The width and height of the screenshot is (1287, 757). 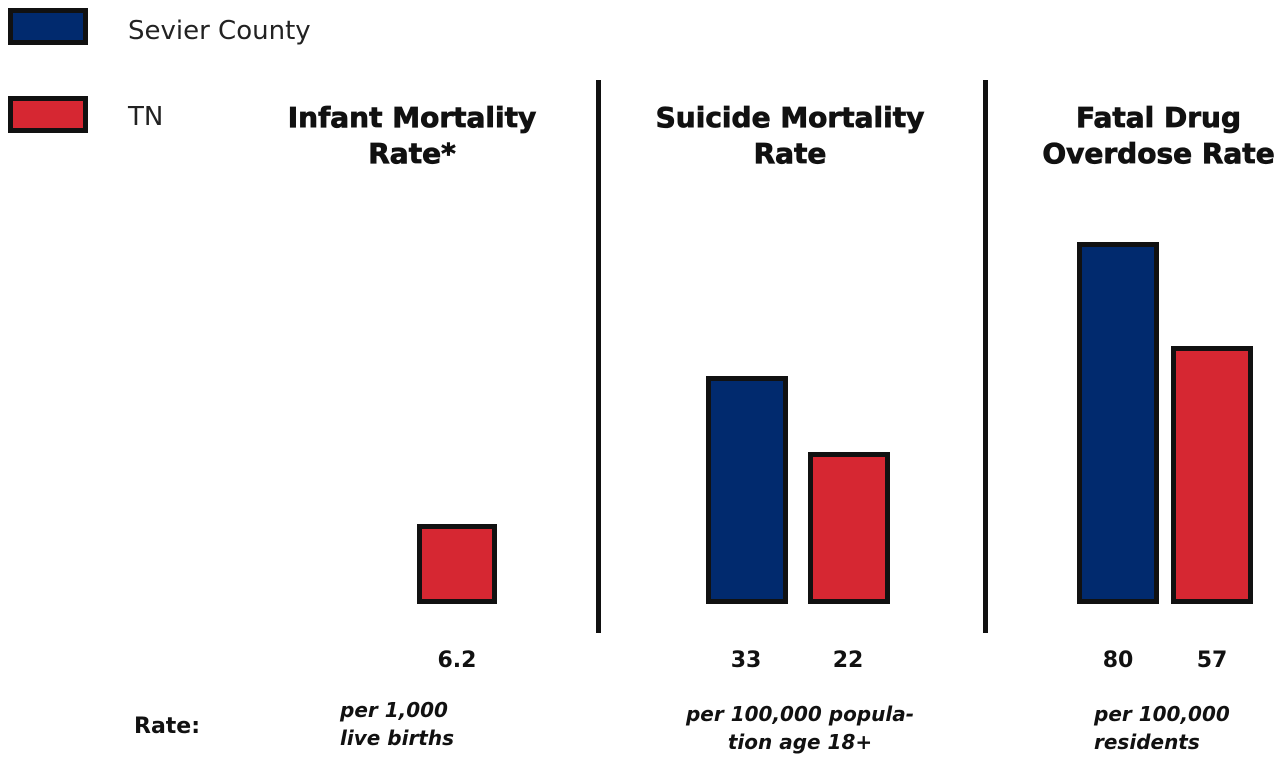 What do you see at coordinates (1162, 728) in the screenshot?
I see `unit-label-overdose: per 100,000 residents` at bounding box center [1162, 728].